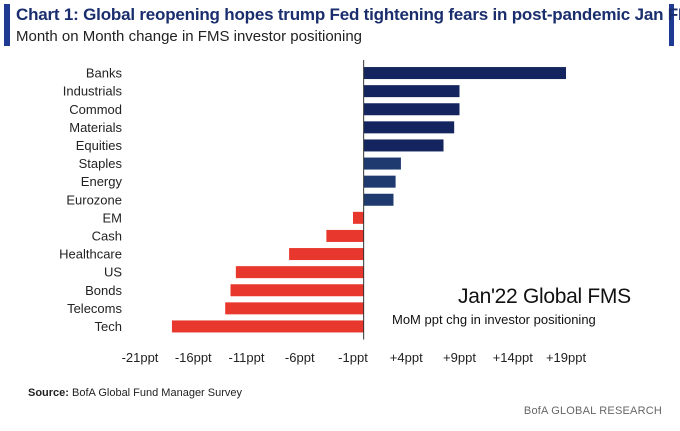 The image size is (680, 431). What do you see at coordinates (300, 357) in the screenshot?
I see `x-tick-label: -6ppt` at bounding box center [300, 357].